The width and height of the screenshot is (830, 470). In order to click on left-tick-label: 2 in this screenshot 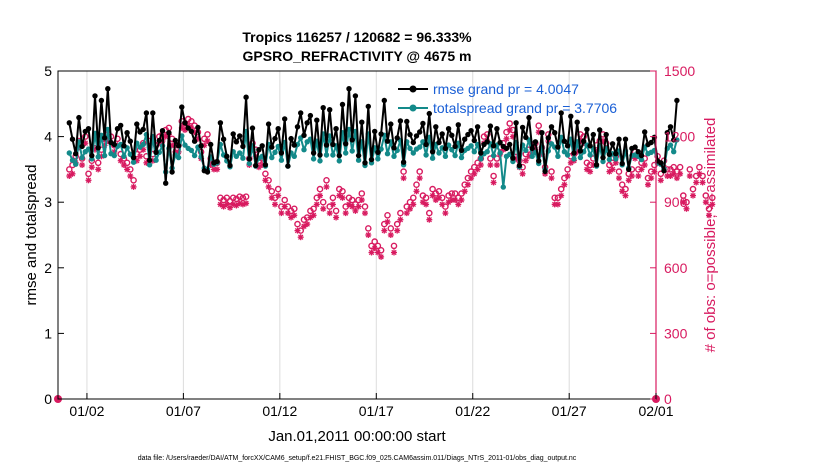, I will do `click(48, 268)`.